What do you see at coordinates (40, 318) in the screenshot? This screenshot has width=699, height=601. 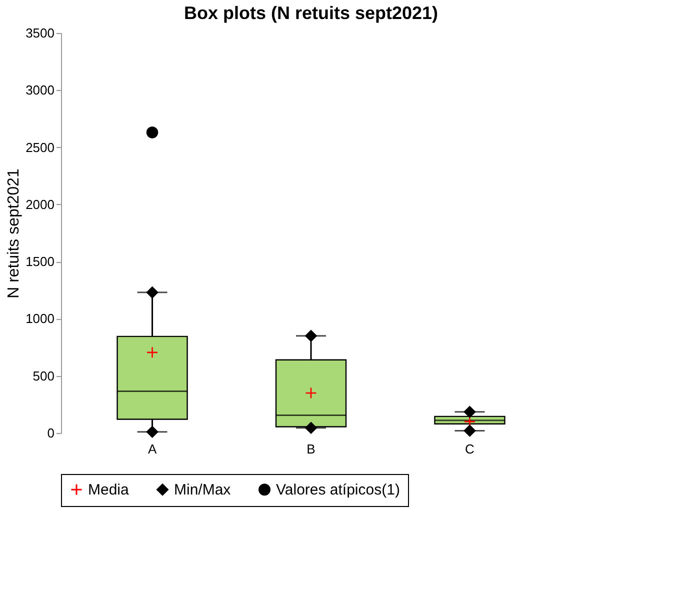 I see `y-tick-label: 1000` at bounding box center [40, 318].